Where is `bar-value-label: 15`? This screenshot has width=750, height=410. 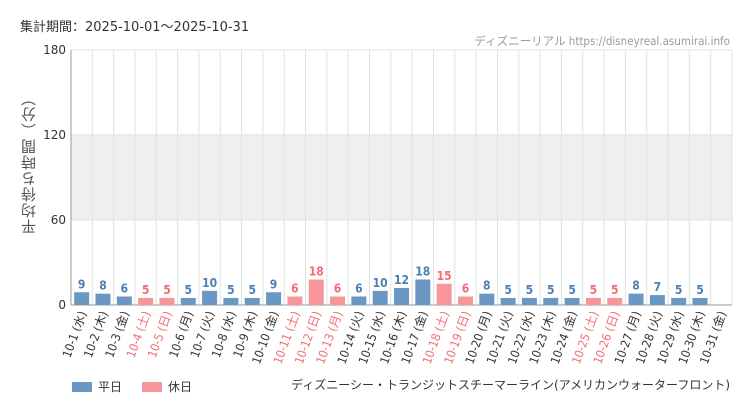
bar-value-label: 15 is located at coordinates (444, 276).